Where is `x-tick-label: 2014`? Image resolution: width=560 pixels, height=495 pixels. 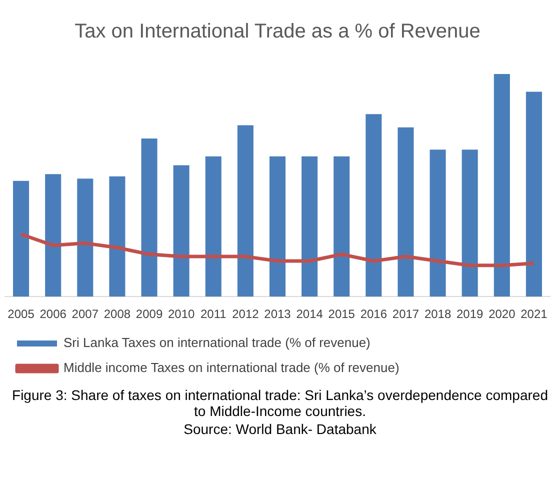 x-tick-label: 2014 is located at coordinates (310, 314).